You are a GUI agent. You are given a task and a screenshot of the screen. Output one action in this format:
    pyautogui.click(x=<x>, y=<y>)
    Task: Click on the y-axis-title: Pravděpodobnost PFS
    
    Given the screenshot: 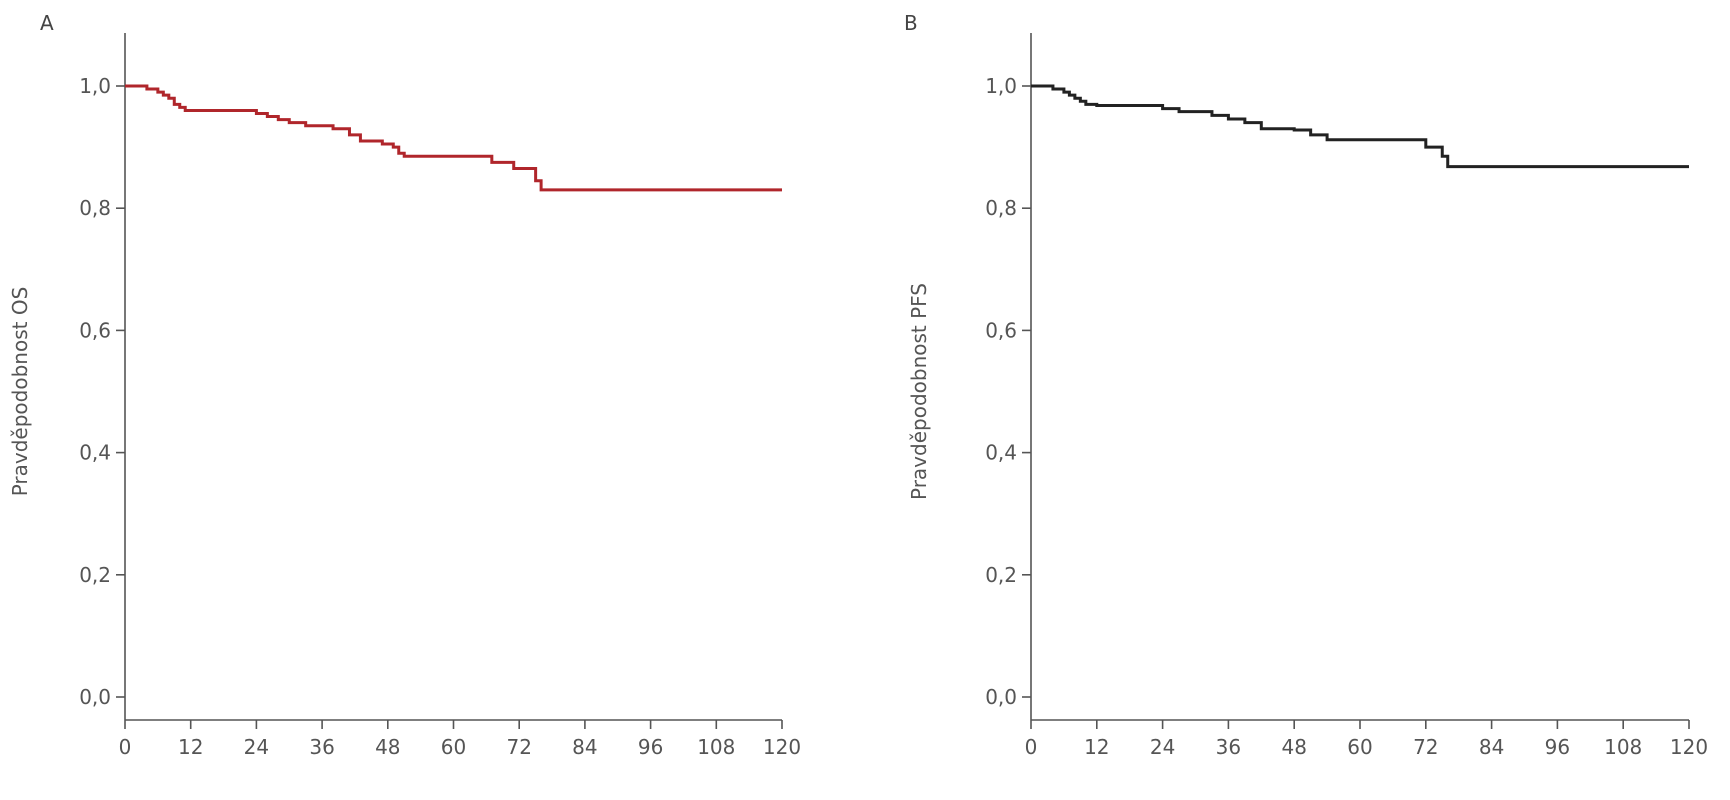 What is the action you would take?
    pyautogui.click(x=919, y=391)
    